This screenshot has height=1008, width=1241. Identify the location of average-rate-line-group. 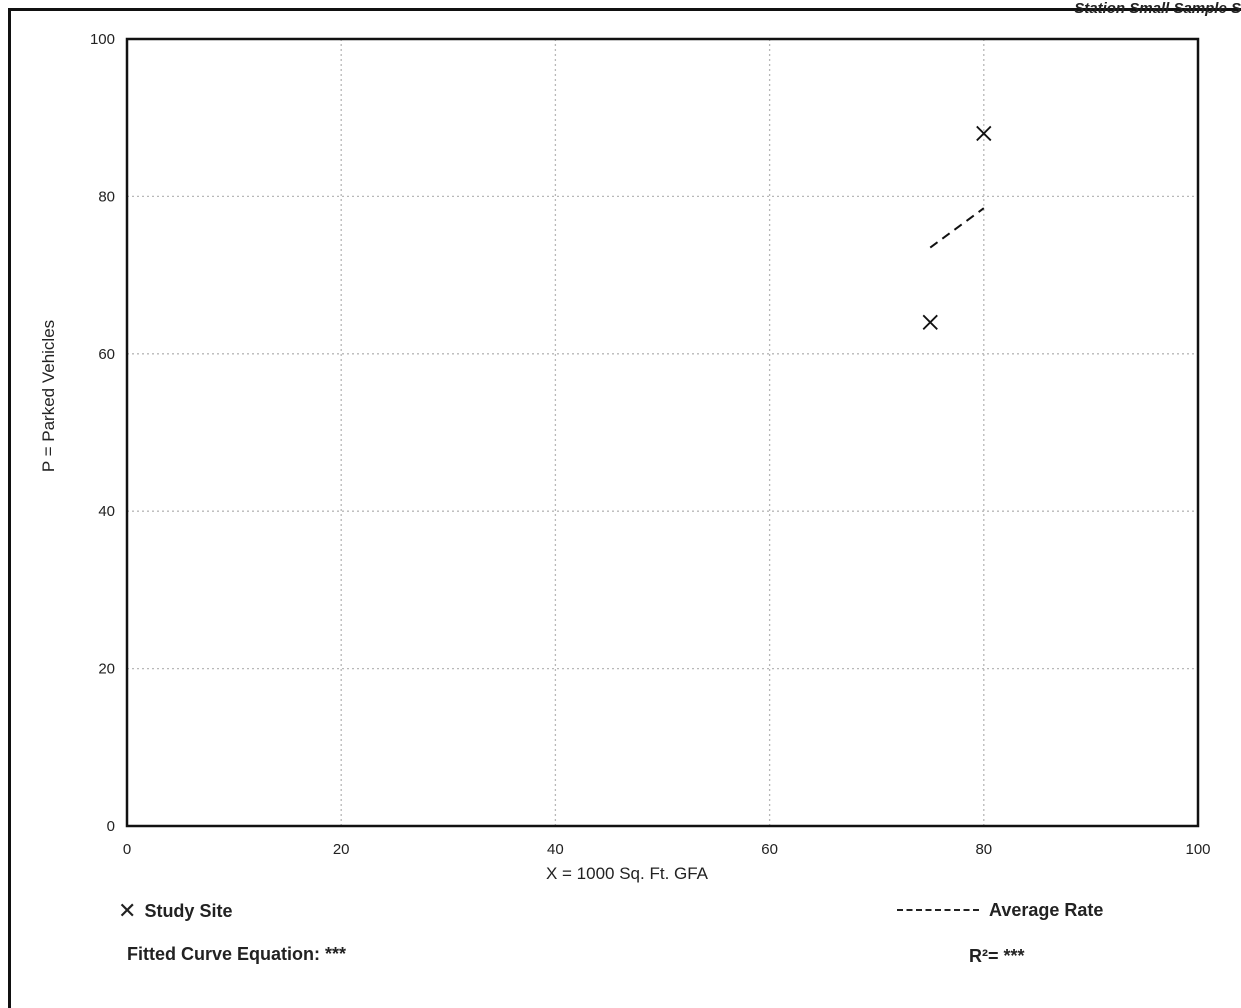
(957, 228).